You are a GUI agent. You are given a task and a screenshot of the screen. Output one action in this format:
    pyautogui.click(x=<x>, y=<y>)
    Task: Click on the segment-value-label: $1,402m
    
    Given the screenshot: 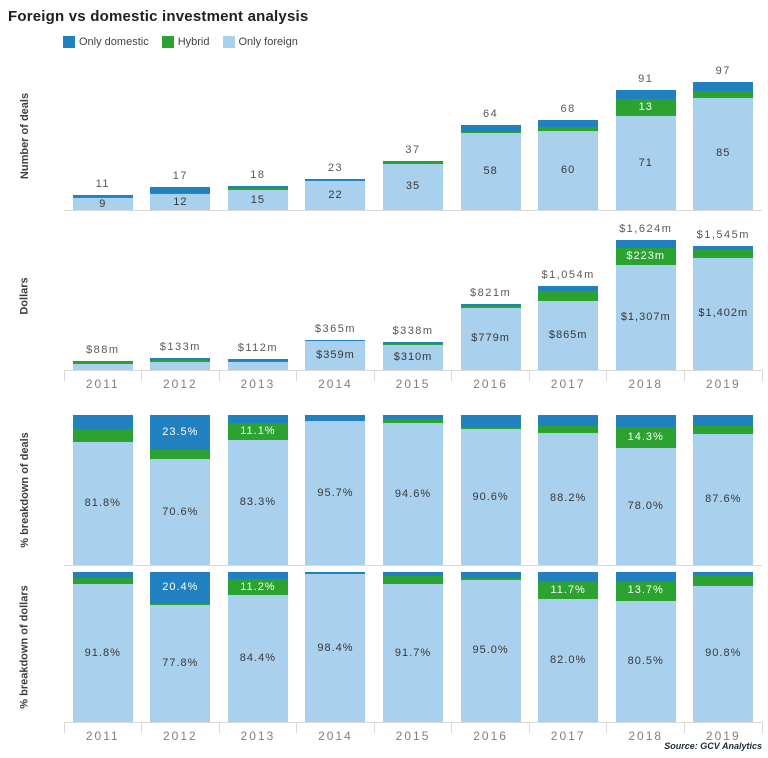 What is the action you would take?
    pyautogui.click(x=723, y=313)
    